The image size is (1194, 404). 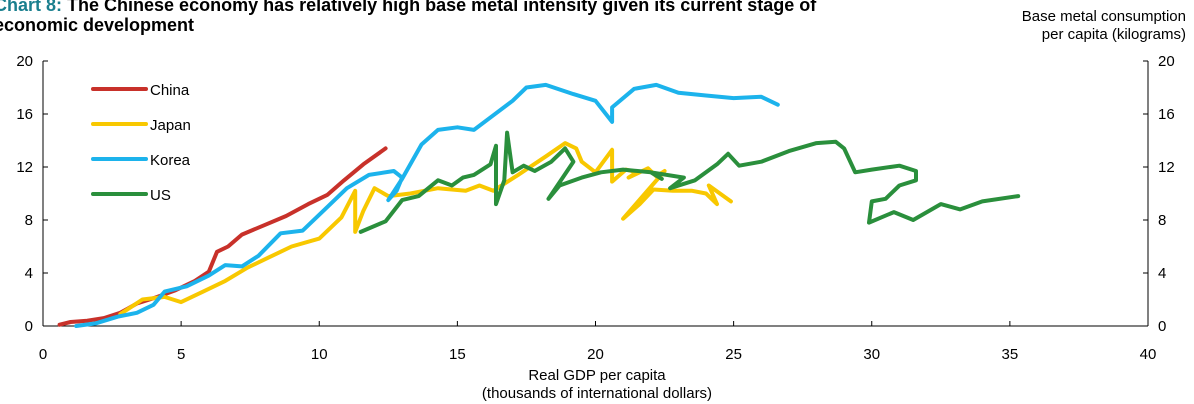 I want to click on x-tick-label: 25, so click(x=733, y=354).